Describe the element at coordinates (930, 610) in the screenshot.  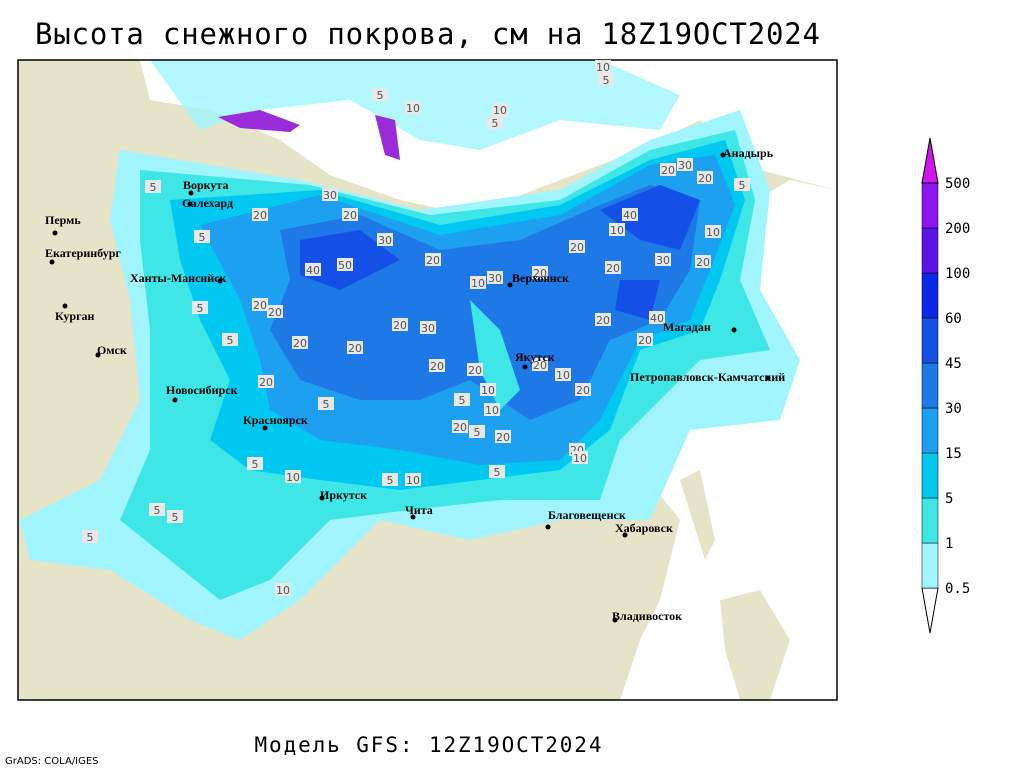
I see `colorbar-bottom-triangle` at that location.